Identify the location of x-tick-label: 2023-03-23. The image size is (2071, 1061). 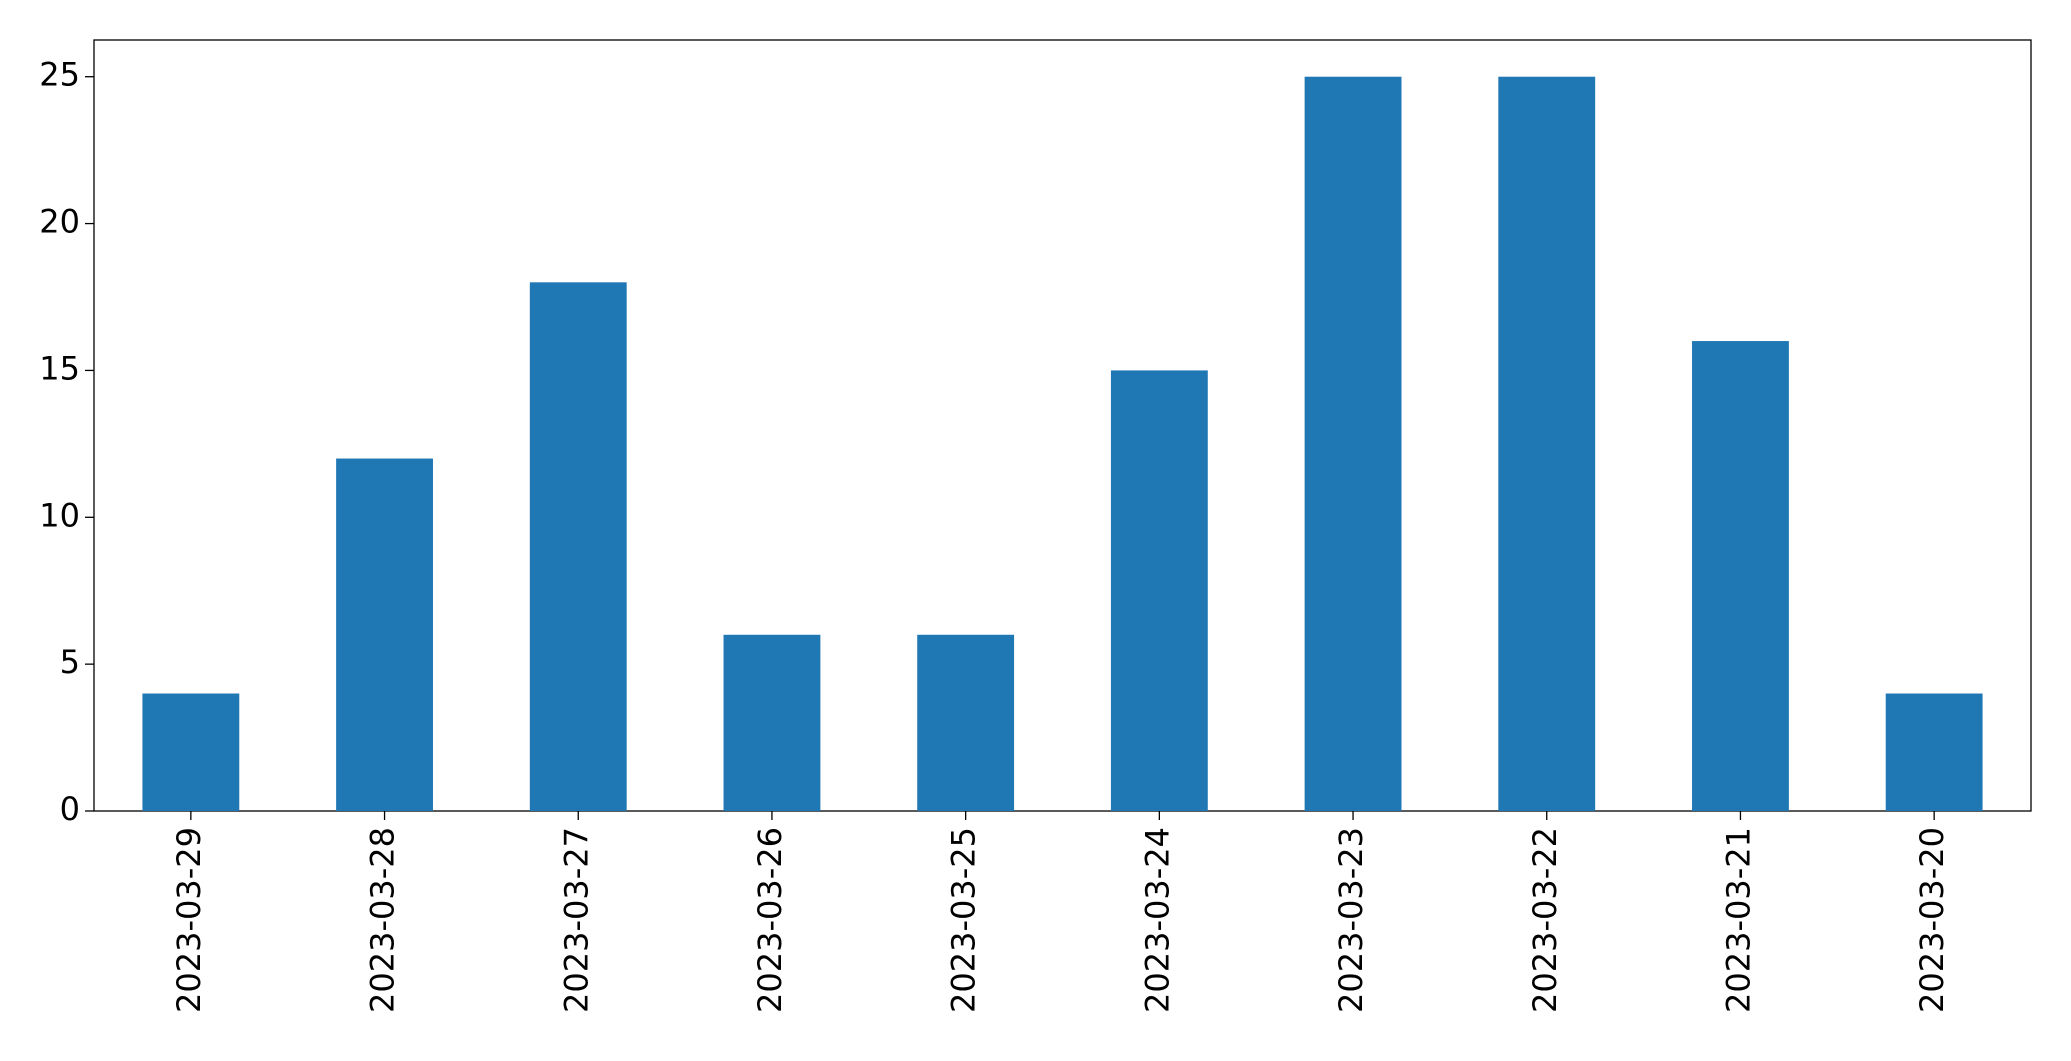
(1351, 920).